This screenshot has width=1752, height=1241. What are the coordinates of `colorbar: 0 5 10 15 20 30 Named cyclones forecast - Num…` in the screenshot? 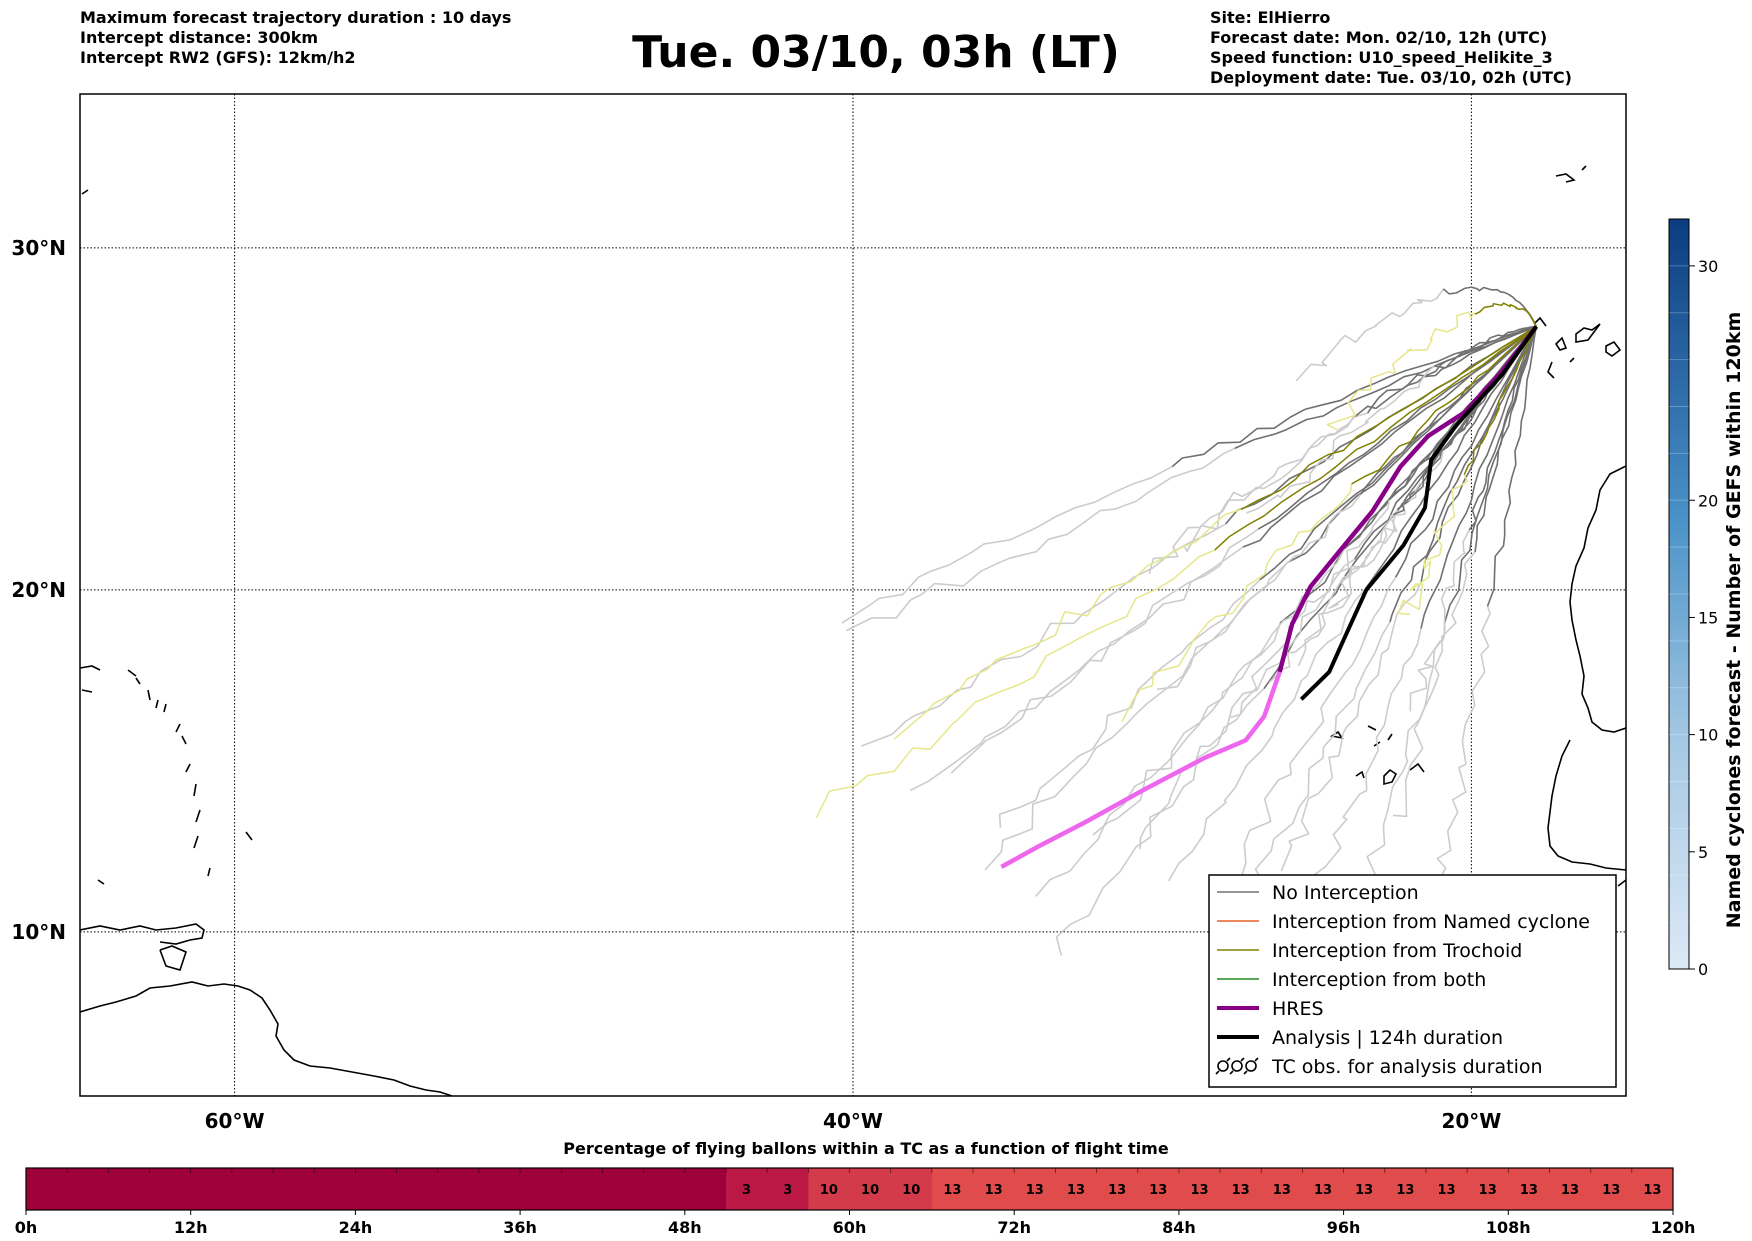 It's located at (1706, 598).